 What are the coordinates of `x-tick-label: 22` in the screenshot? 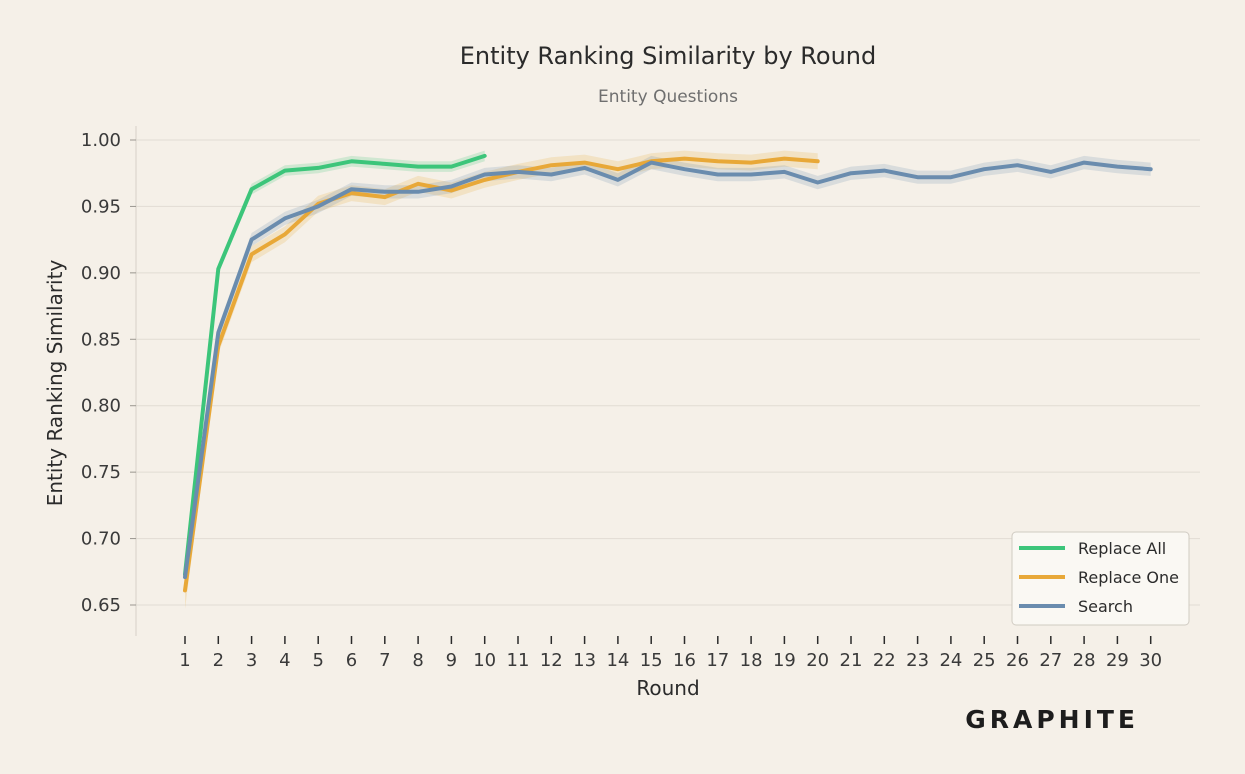 It's located at (884, 660).